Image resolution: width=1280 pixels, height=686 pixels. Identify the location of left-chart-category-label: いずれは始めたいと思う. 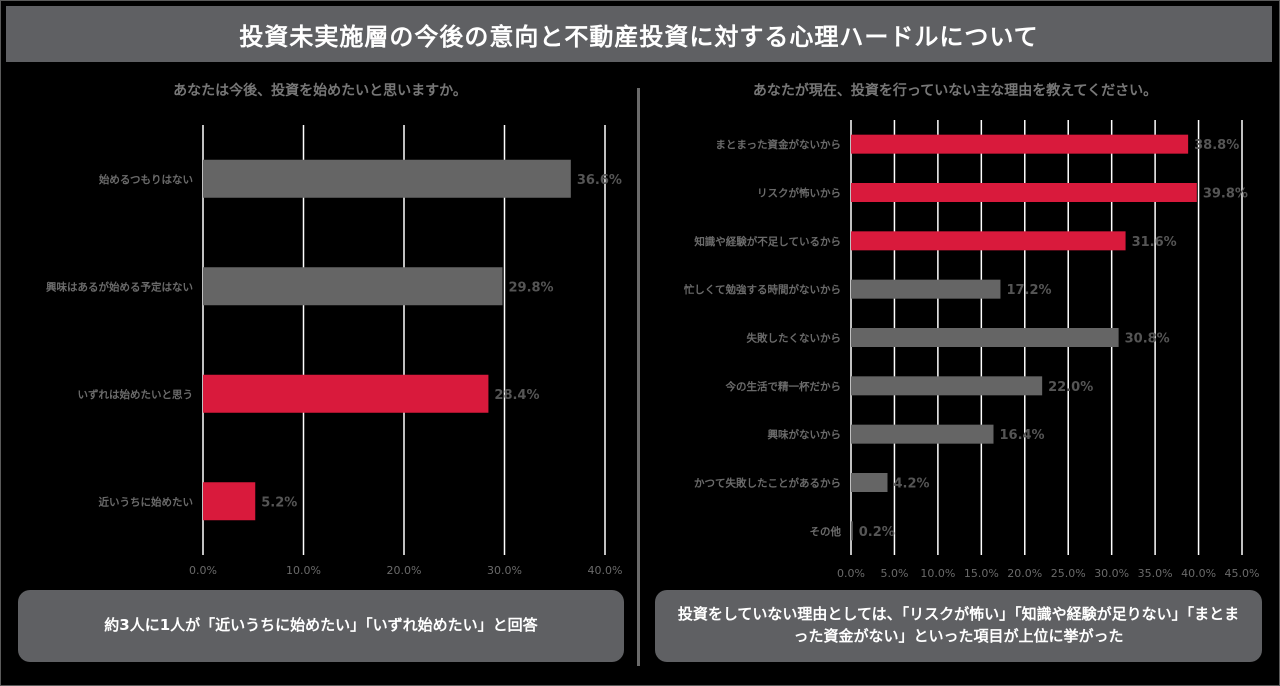
(136, 394).